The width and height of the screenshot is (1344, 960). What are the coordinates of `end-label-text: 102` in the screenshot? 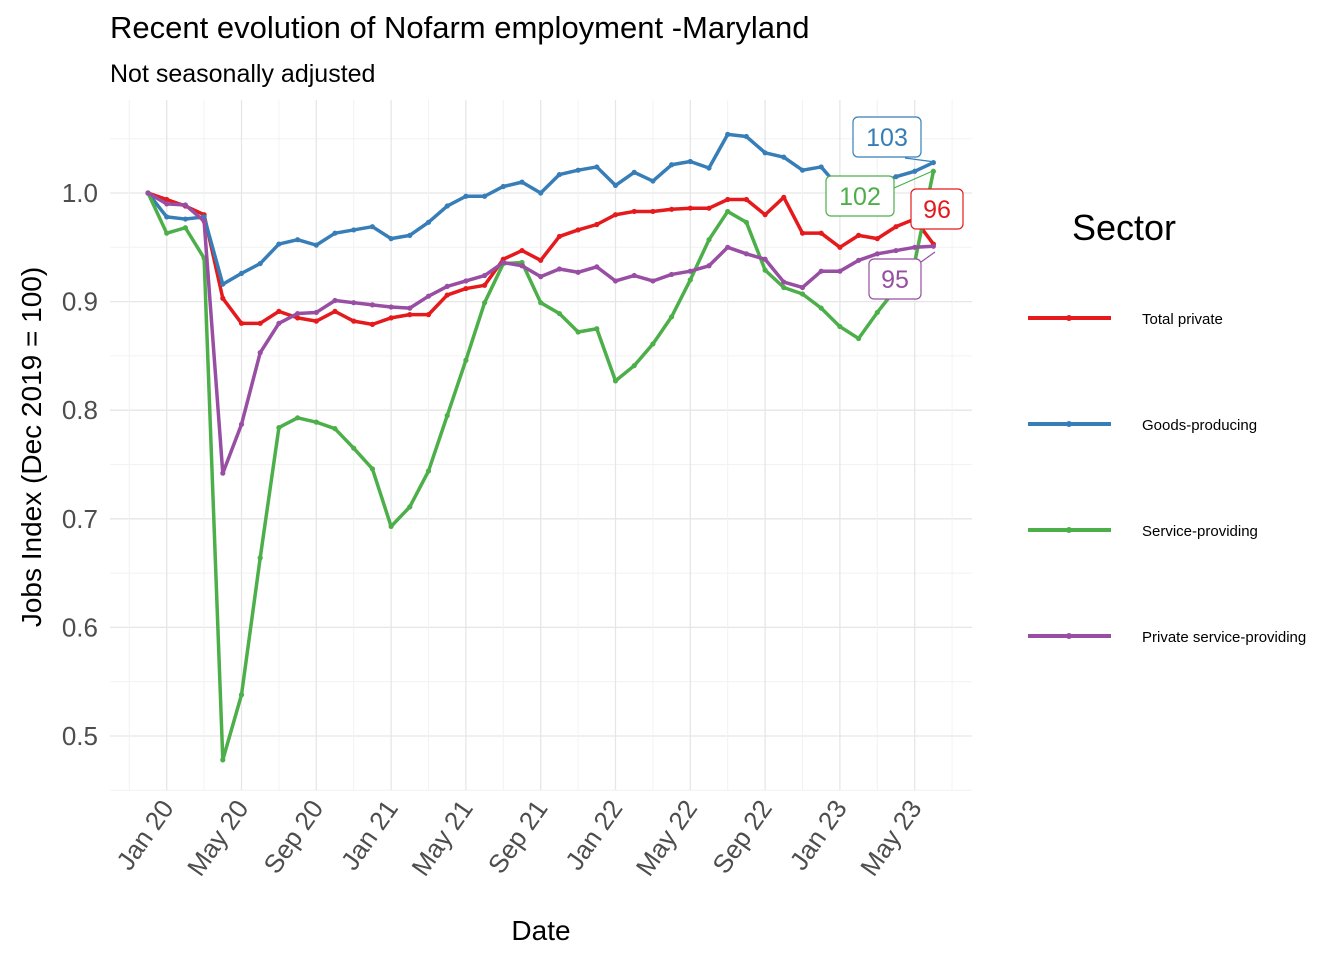 It's located at (860, 197).